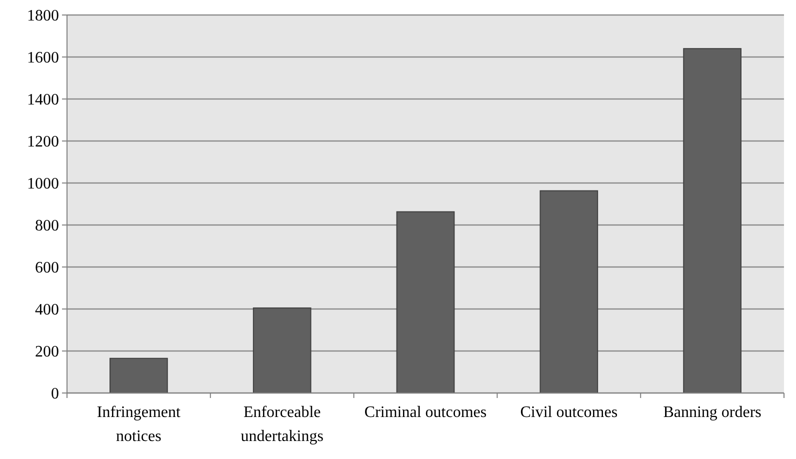 The width and height of the screenshot is (796, 459). What do you see at coordinates (712, 412) in the screenshot?
I see `x-tick-label: Banning orders` at bounding box center [712, 412].